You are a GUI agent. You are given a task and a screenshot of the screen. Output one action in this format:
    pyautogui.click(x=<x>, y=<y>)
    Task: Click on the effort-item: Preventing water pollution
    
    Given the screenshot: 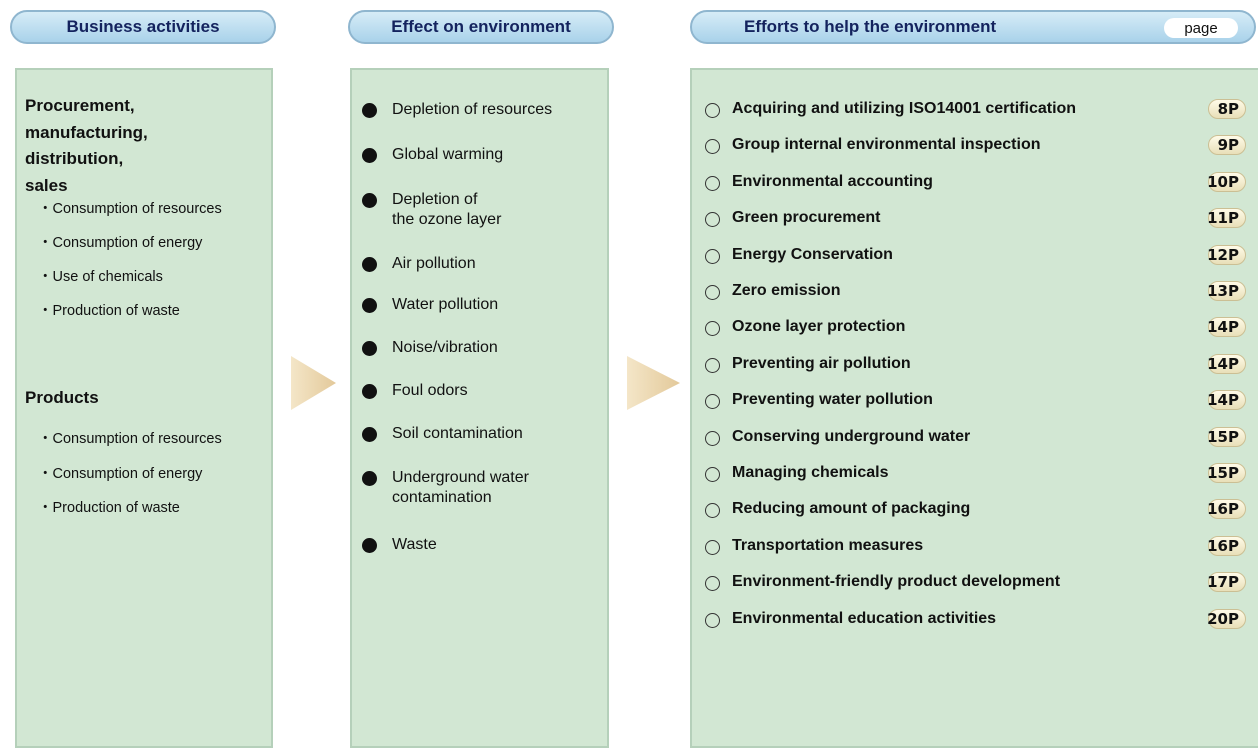 What is the action you would take?
    pyautogui.click(x=832, y=400)
    